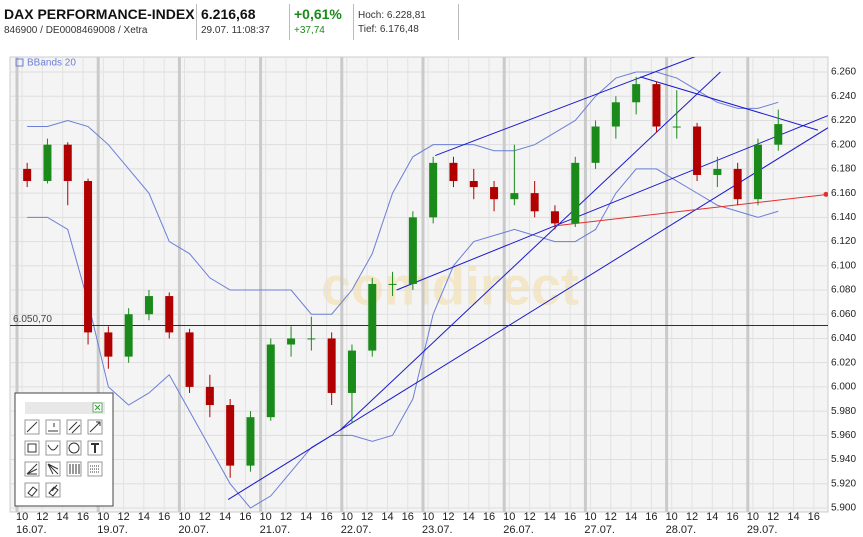  Describe the element at coordinates (64, 449) in the screenshot. I see `drawing-toolbox` at that location.